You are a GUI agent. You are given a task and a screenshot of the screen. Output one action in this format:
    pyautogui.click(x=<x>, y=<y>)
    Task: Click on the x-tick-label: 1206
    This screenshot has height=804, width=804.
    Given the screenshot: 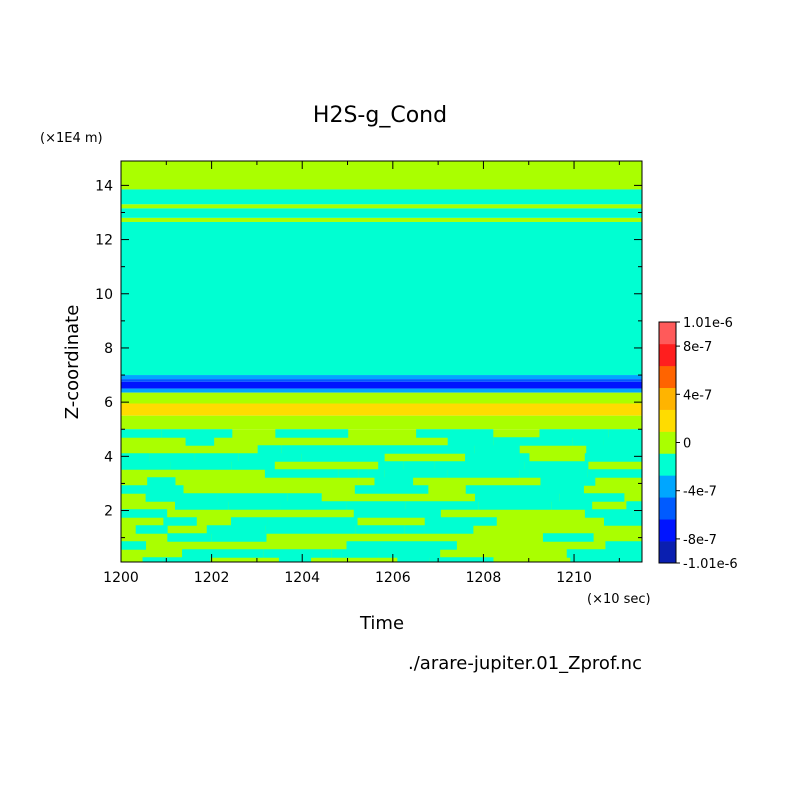 What is the action you would take?
    pyautogui.click(x=393, y=578)
    